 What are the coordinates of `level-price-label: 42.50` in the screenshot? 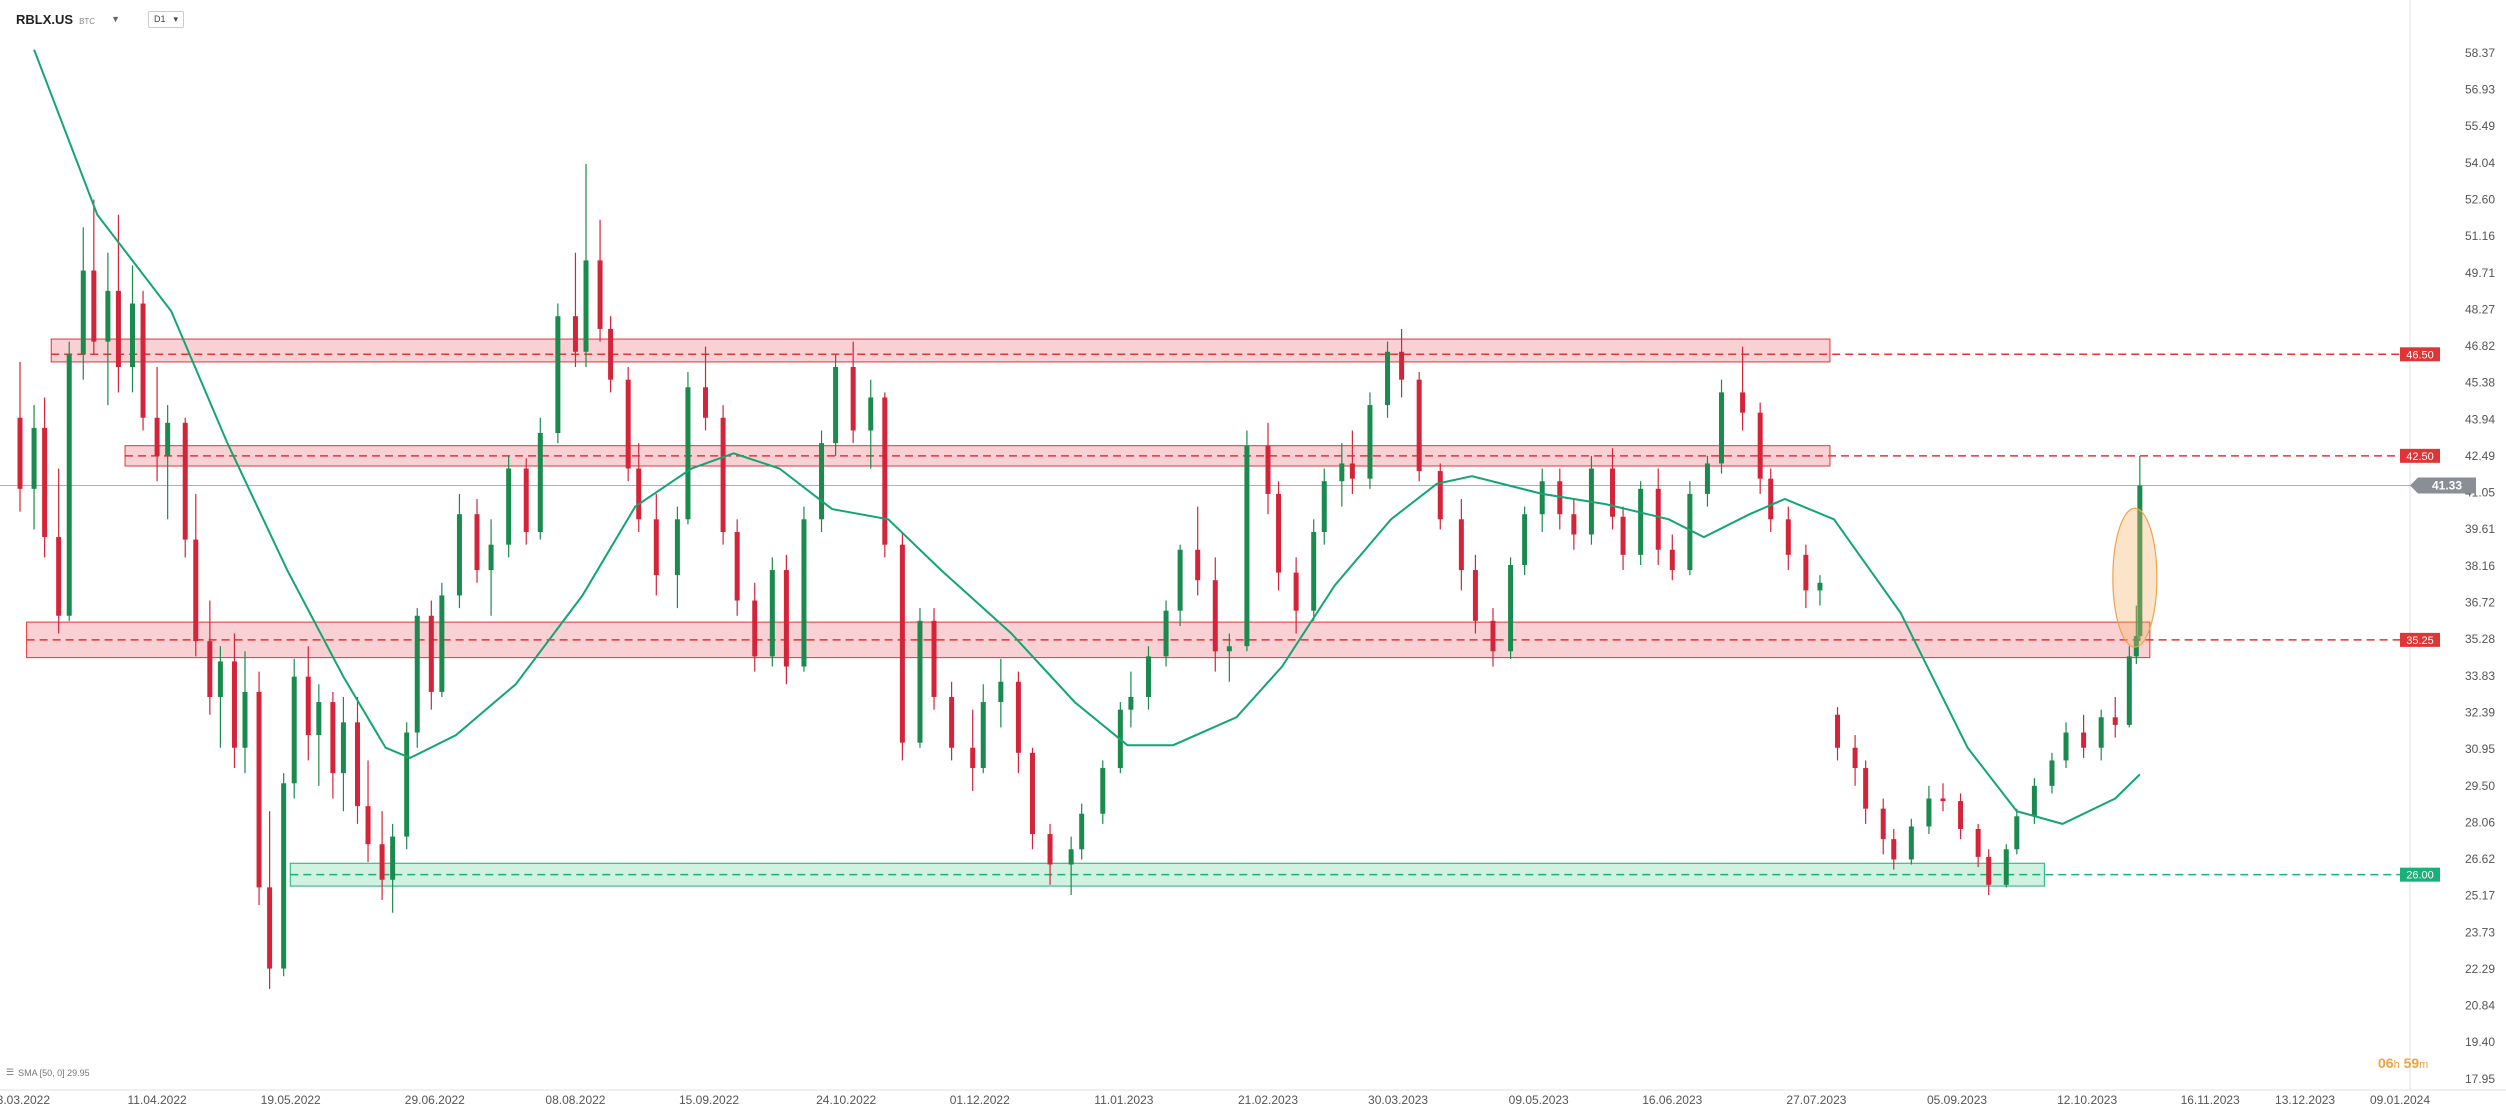 It's located at (2420, 457).